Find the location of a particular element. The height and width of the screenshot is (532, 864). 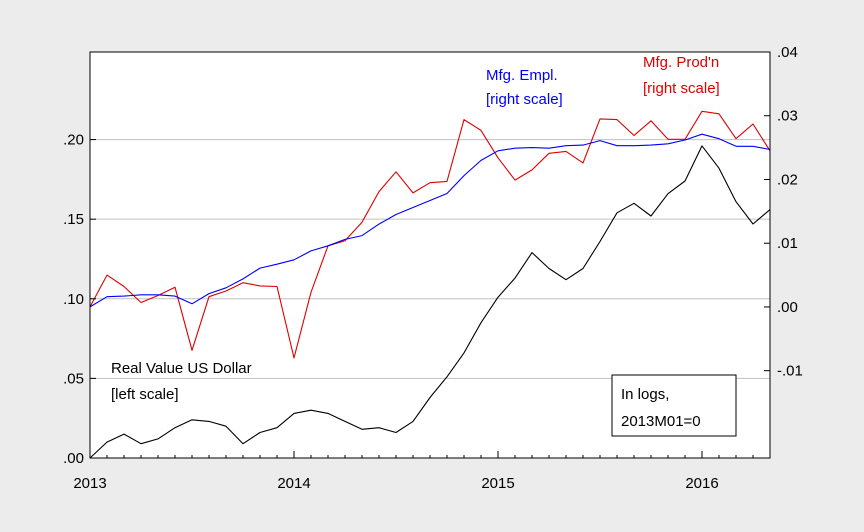

label-mfg-prodn-line1: Mfg. Prod'n is located at coordinates (681, 62).